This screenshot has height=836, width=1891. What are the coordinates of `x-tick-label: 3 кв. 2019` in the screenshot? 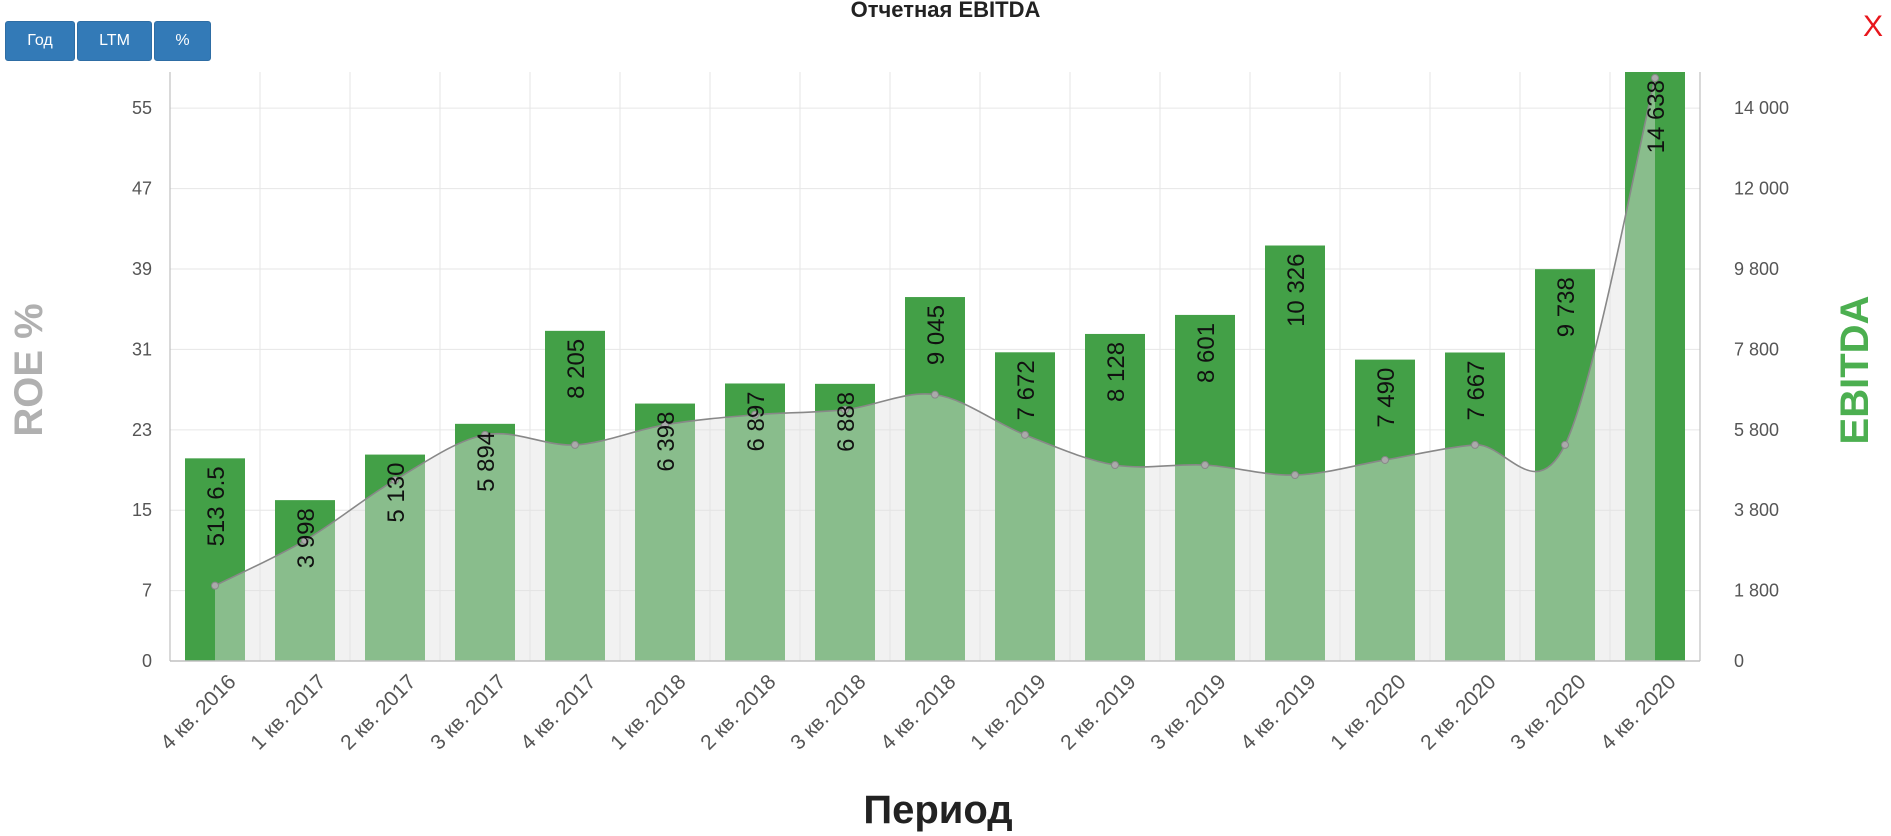 It's located at (1188, 712).